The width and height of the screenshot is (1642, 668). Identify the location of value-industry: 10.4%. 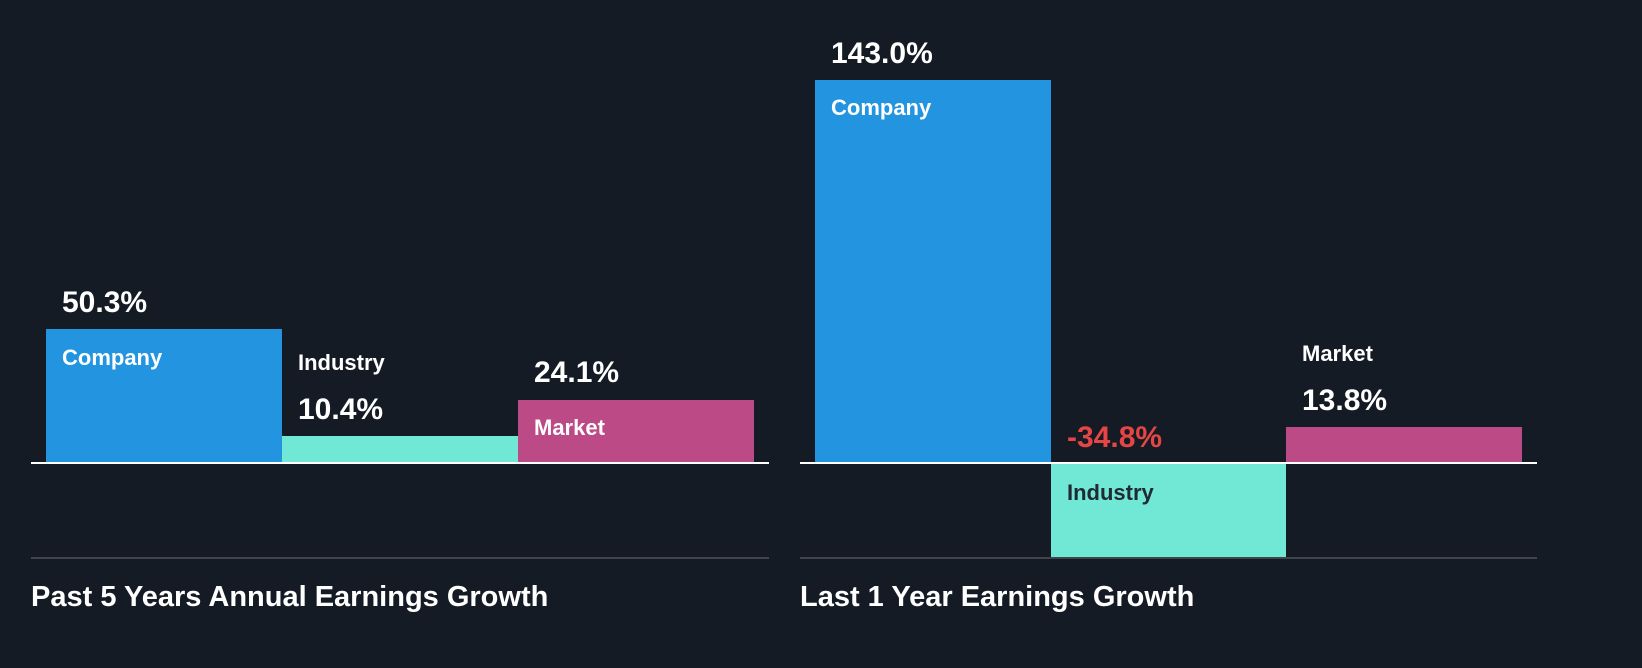
(341, 409).